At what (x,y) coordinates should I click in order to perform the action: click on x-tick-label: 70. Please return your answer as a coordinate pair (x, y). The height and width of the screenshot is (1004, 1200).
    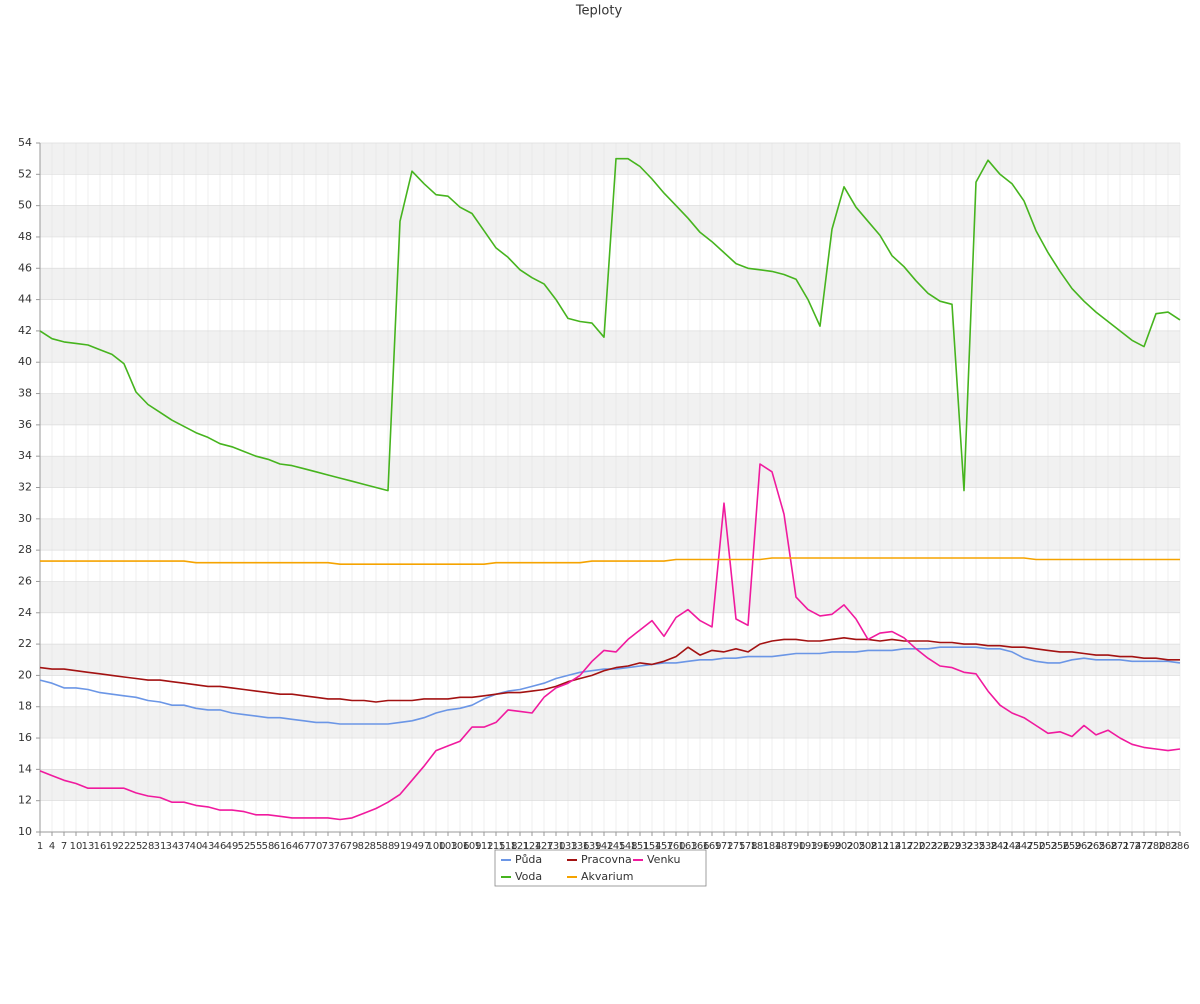
    Looking at the image, I should click on (316, 846).